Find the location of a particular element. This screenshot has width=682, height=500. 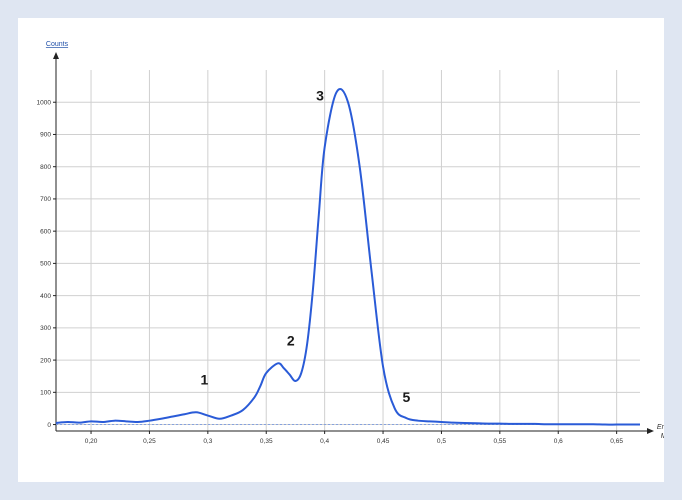

x-tick-label: 0,35 is located at coordinates (266, 441).